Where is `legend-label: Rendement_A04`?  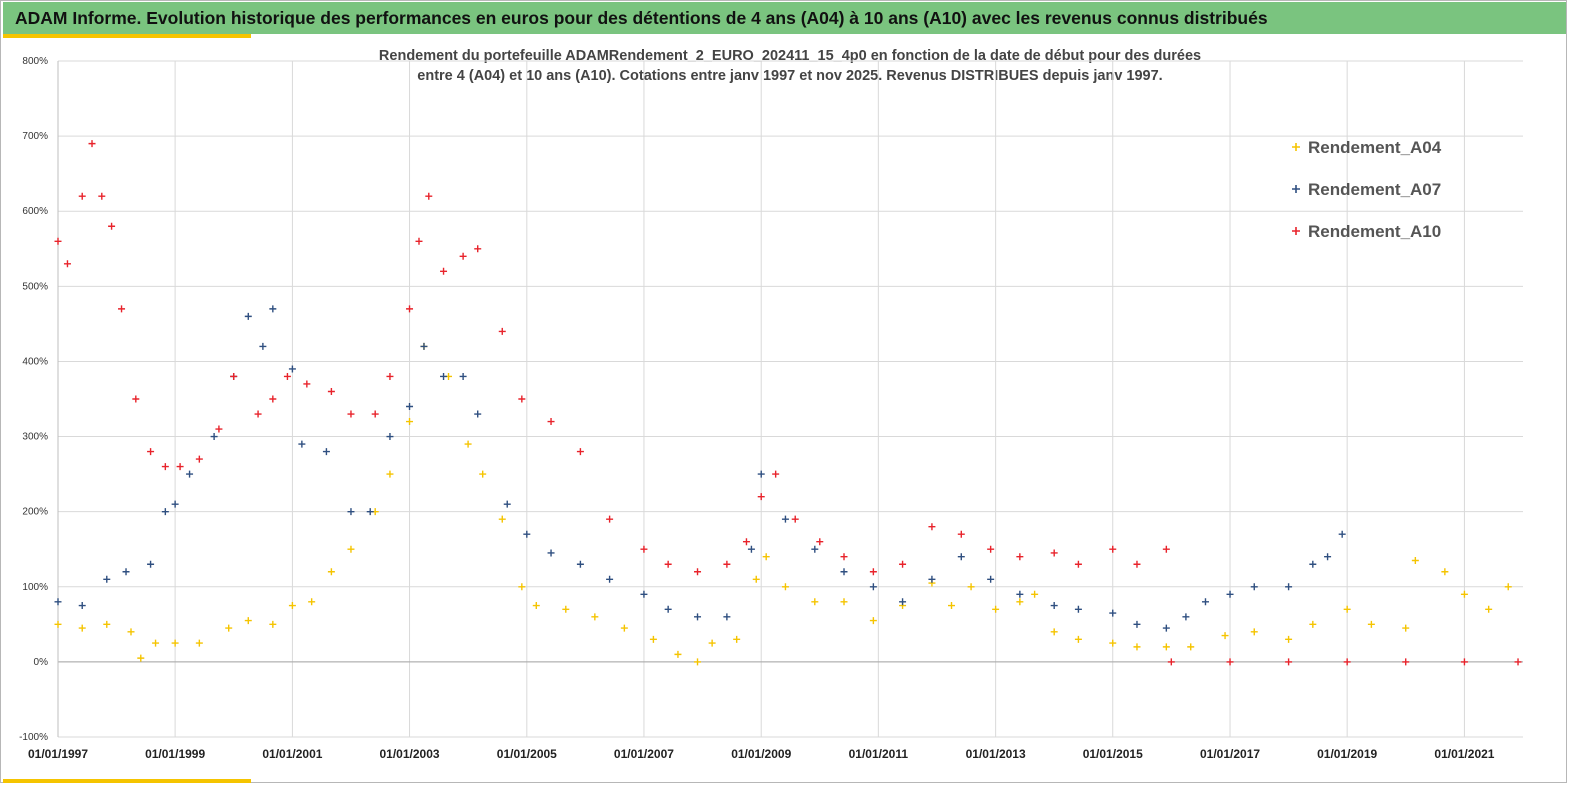 legend-label: Rendement_A04 is located at coordinates (1375, 147).